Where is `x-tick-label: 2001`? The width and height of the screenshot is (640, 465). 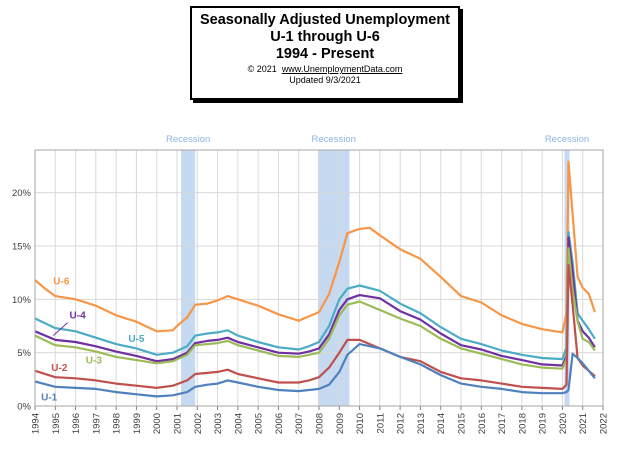
x-tick-label: 2001 is located at coordinates (178, 423).